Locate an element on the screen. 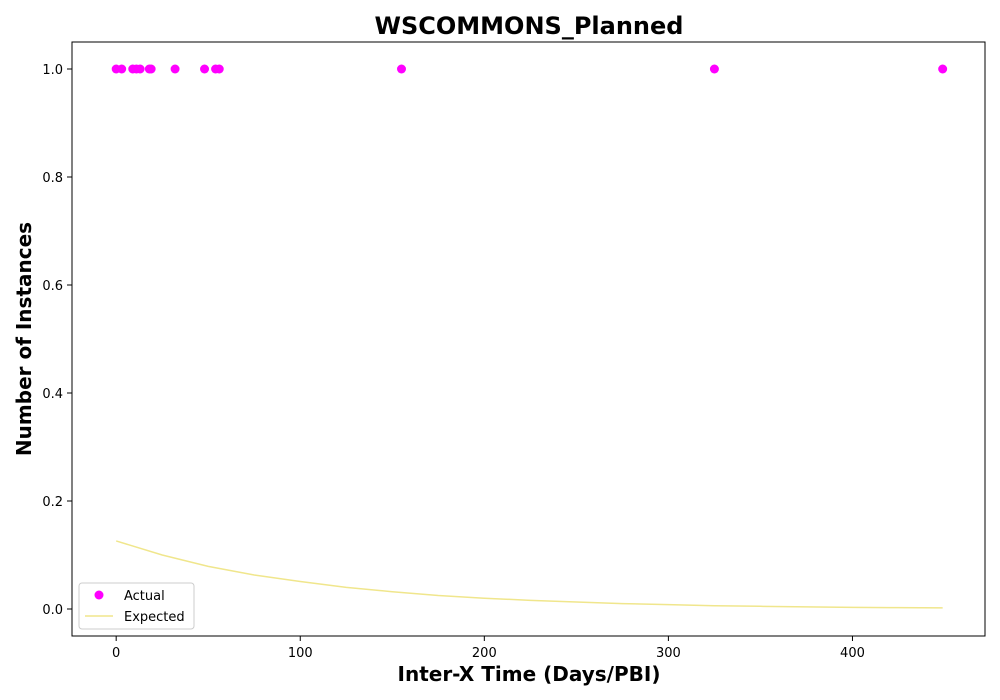 The image size is (1000, 700). x-axis: 0 100 200 300 400 is located at coordinates (488, 648).